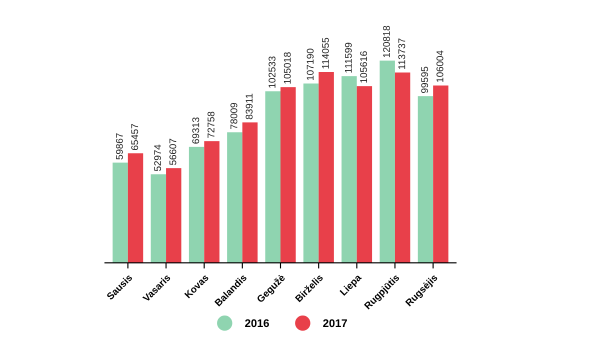 Image resolution: width=600 pixels, height=337 pixels. What do you see at coordinates (424, 79) in the screenshot?
I see `data-label: 99595` at bounding box center [424, 79].